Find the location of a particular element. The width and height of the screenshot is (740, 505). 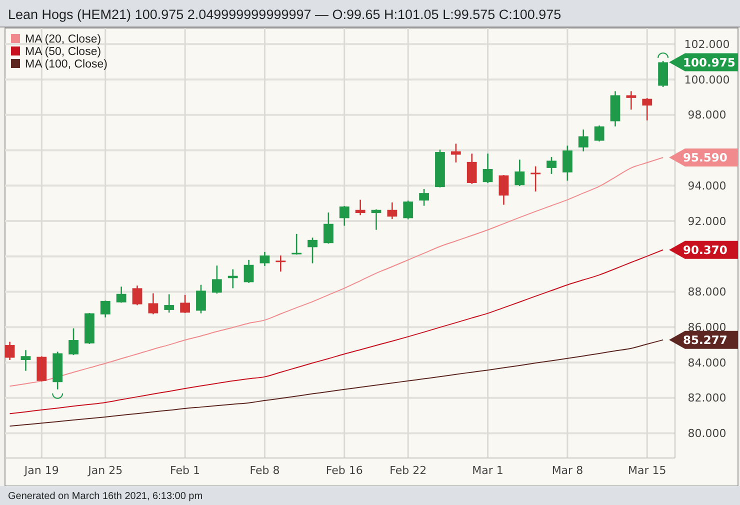

x-tick-label: Jan 25 is located at coordinates (105, 470).